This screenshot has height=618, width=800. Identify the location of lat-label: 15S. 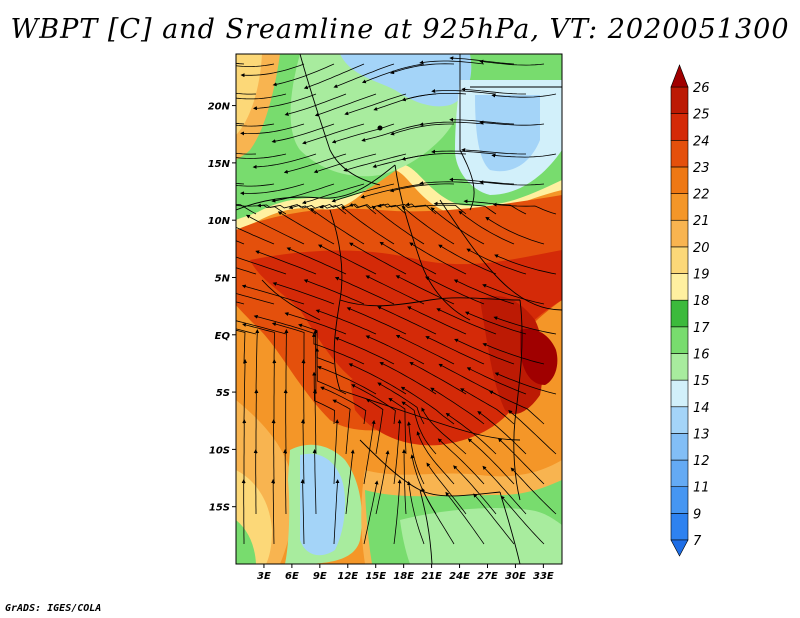
(219, 508).